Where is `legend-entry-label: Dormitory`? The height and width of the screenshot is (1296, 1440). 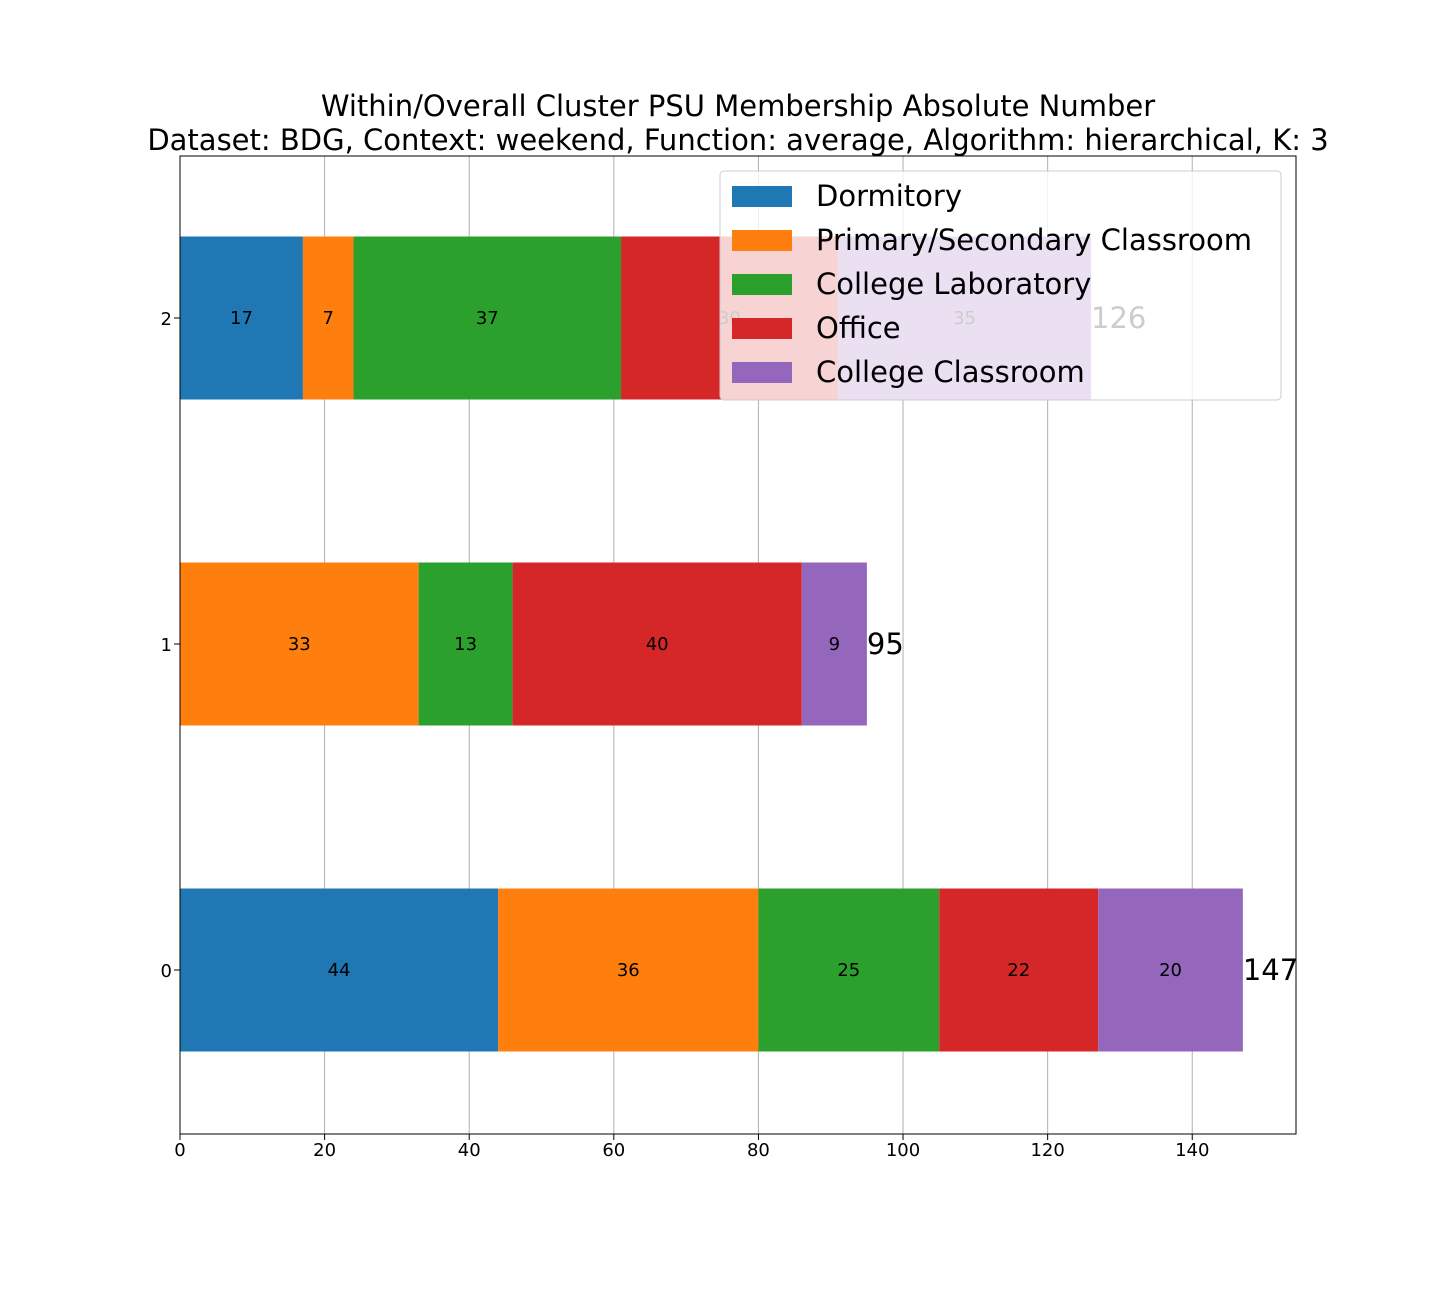 legend-entry-label: Dormitory is located at coordinates (889, 196).